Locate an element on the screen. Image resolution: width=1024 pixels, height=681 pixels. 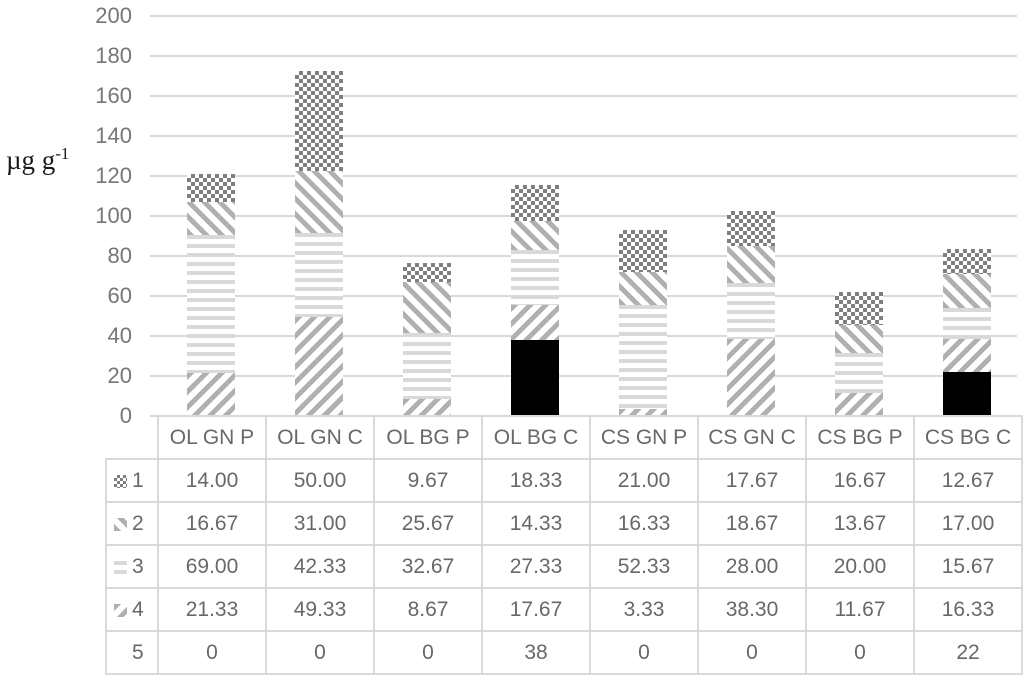
y-tick-label: 100 is located at coordinates (113, 215).